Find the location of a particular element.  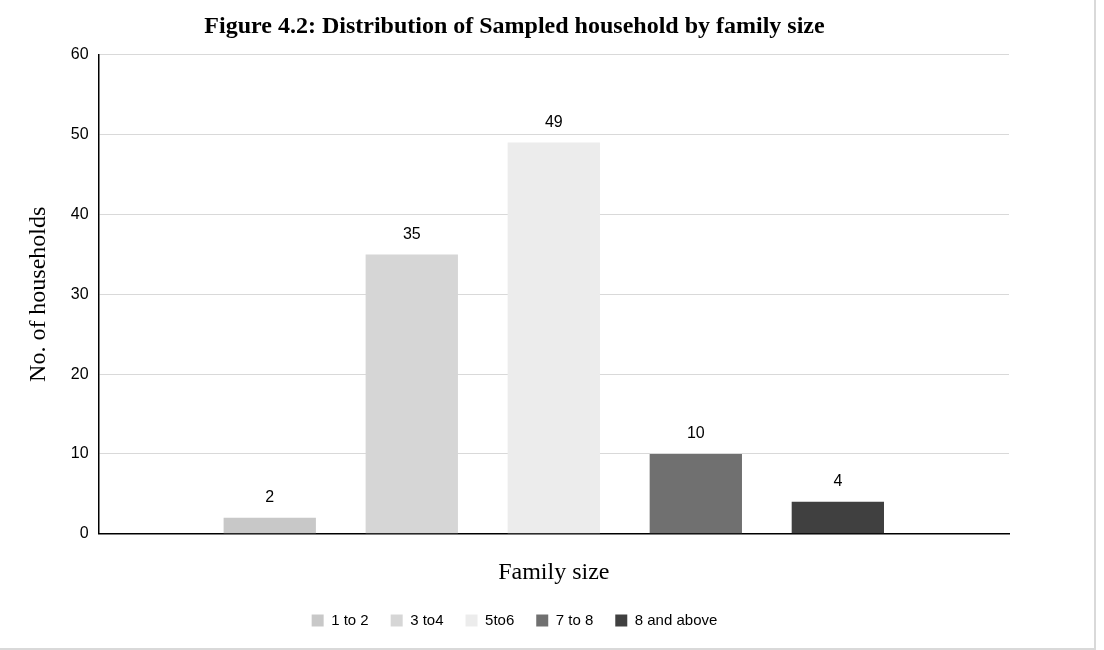

y-tick-label: 0 is located at coordinates (84, 533).